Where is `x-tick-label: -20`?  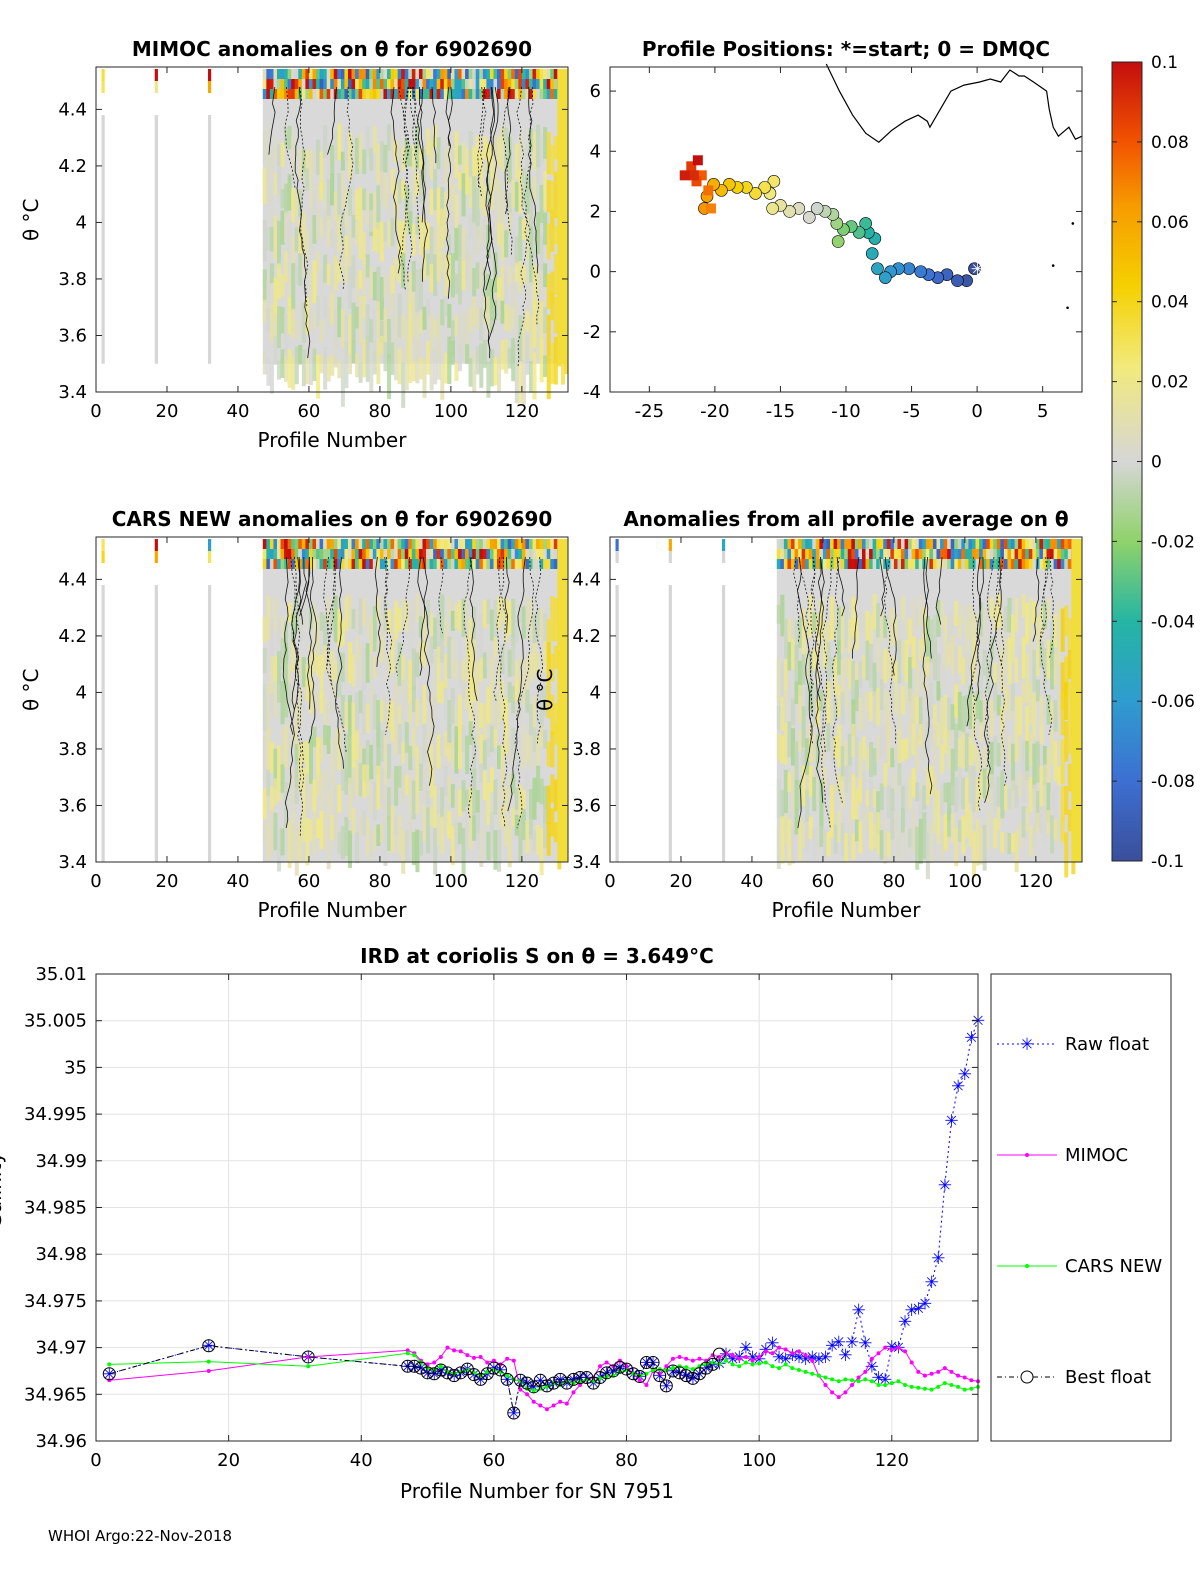
x-tick-label: -20 is located at coordinates (714, 411).